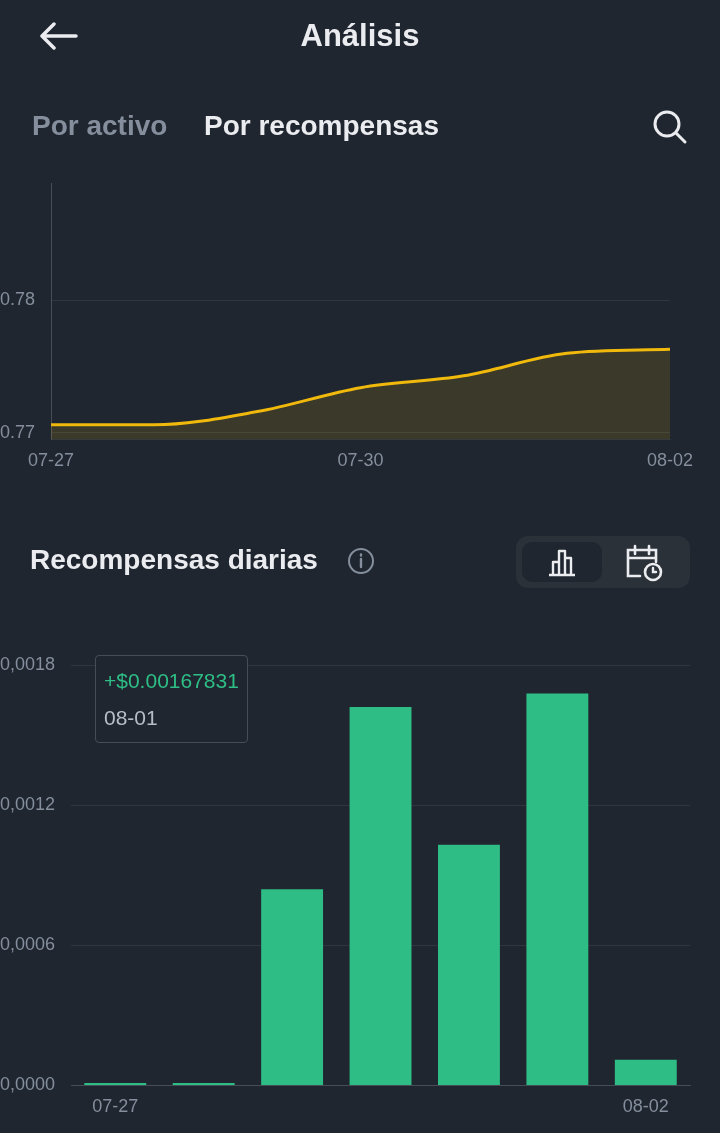 The image size is (720, 1133). Describe the element at coordinates (28, 1084) in the screenshot. I see `y-tick-label: 0,0000` at that location.